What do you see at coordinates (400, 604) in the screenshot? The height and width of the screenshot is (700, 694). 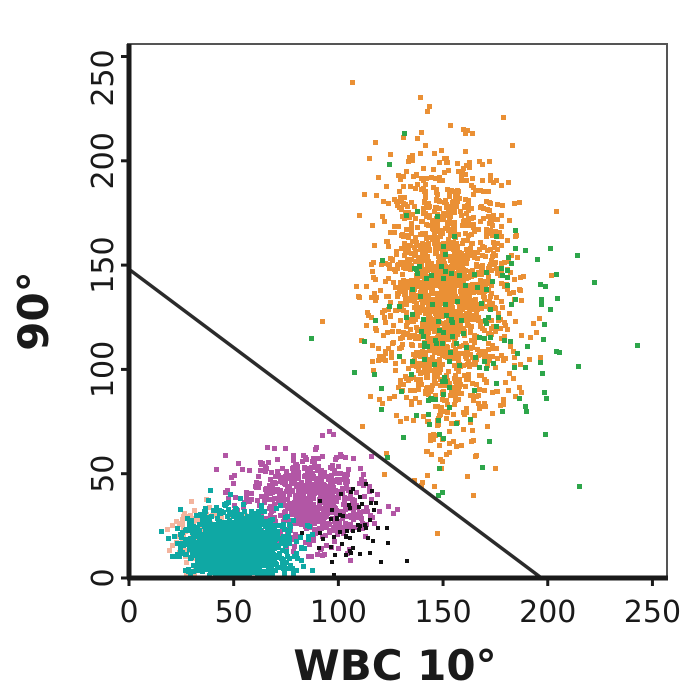 I see `x-axis-ticks: 0 50 100 150 200 250` at bounding box center [400, 604].